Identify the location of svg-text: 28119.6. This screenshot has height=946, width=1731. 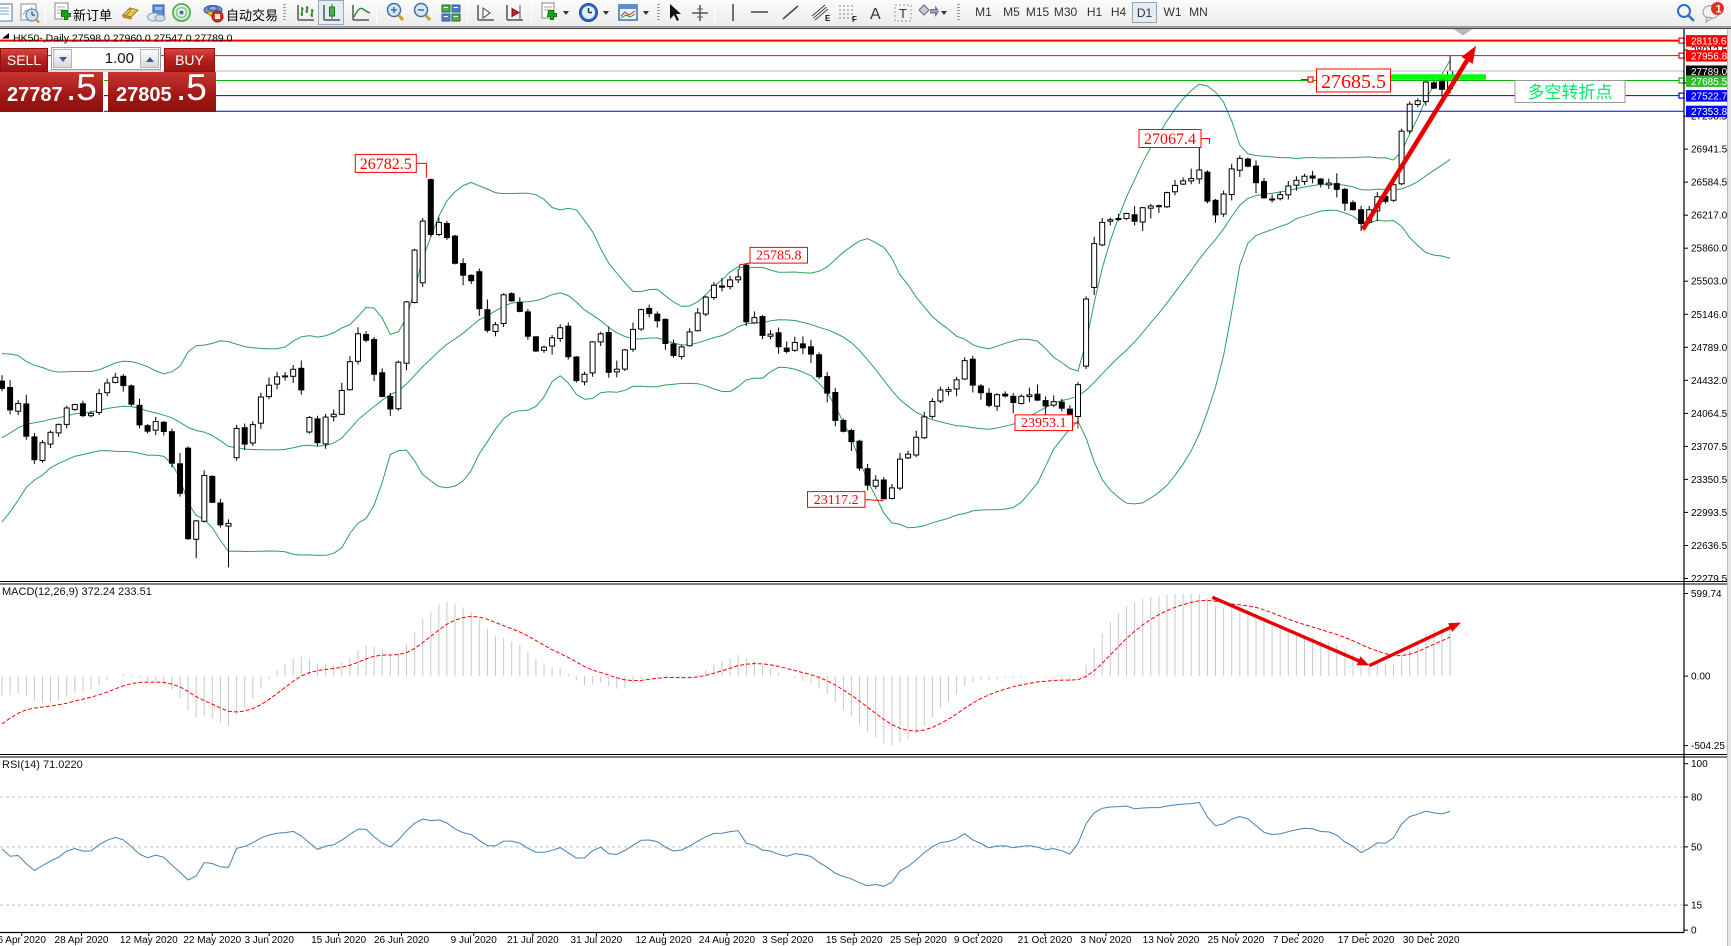
(1709, 42).